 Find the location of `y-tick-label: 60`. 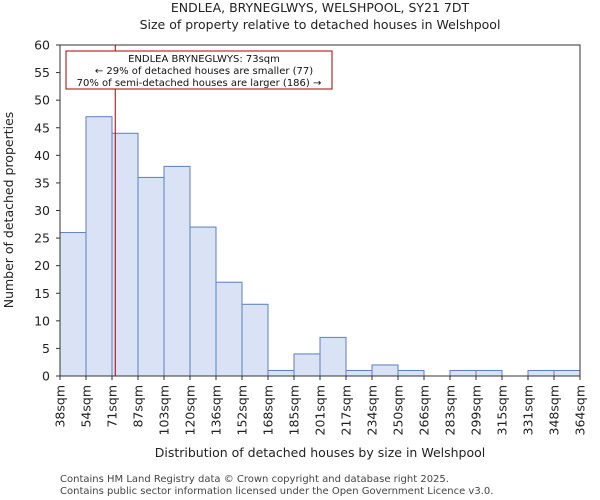

y-tick-label: 60 is located at coordinates (42, 45).